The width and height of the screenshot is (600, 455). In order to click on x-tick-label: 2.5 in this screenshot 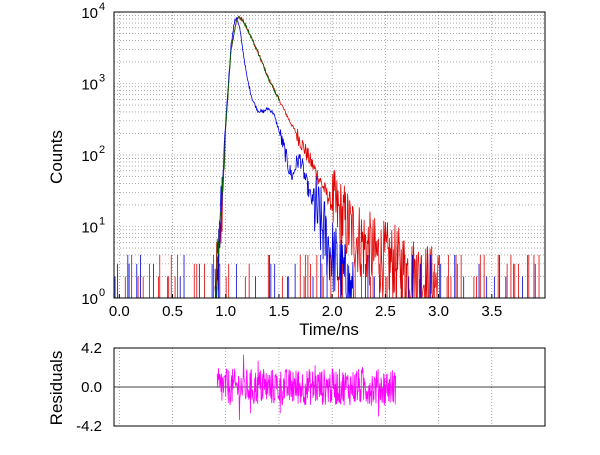, I will do `click(385, 311)`.